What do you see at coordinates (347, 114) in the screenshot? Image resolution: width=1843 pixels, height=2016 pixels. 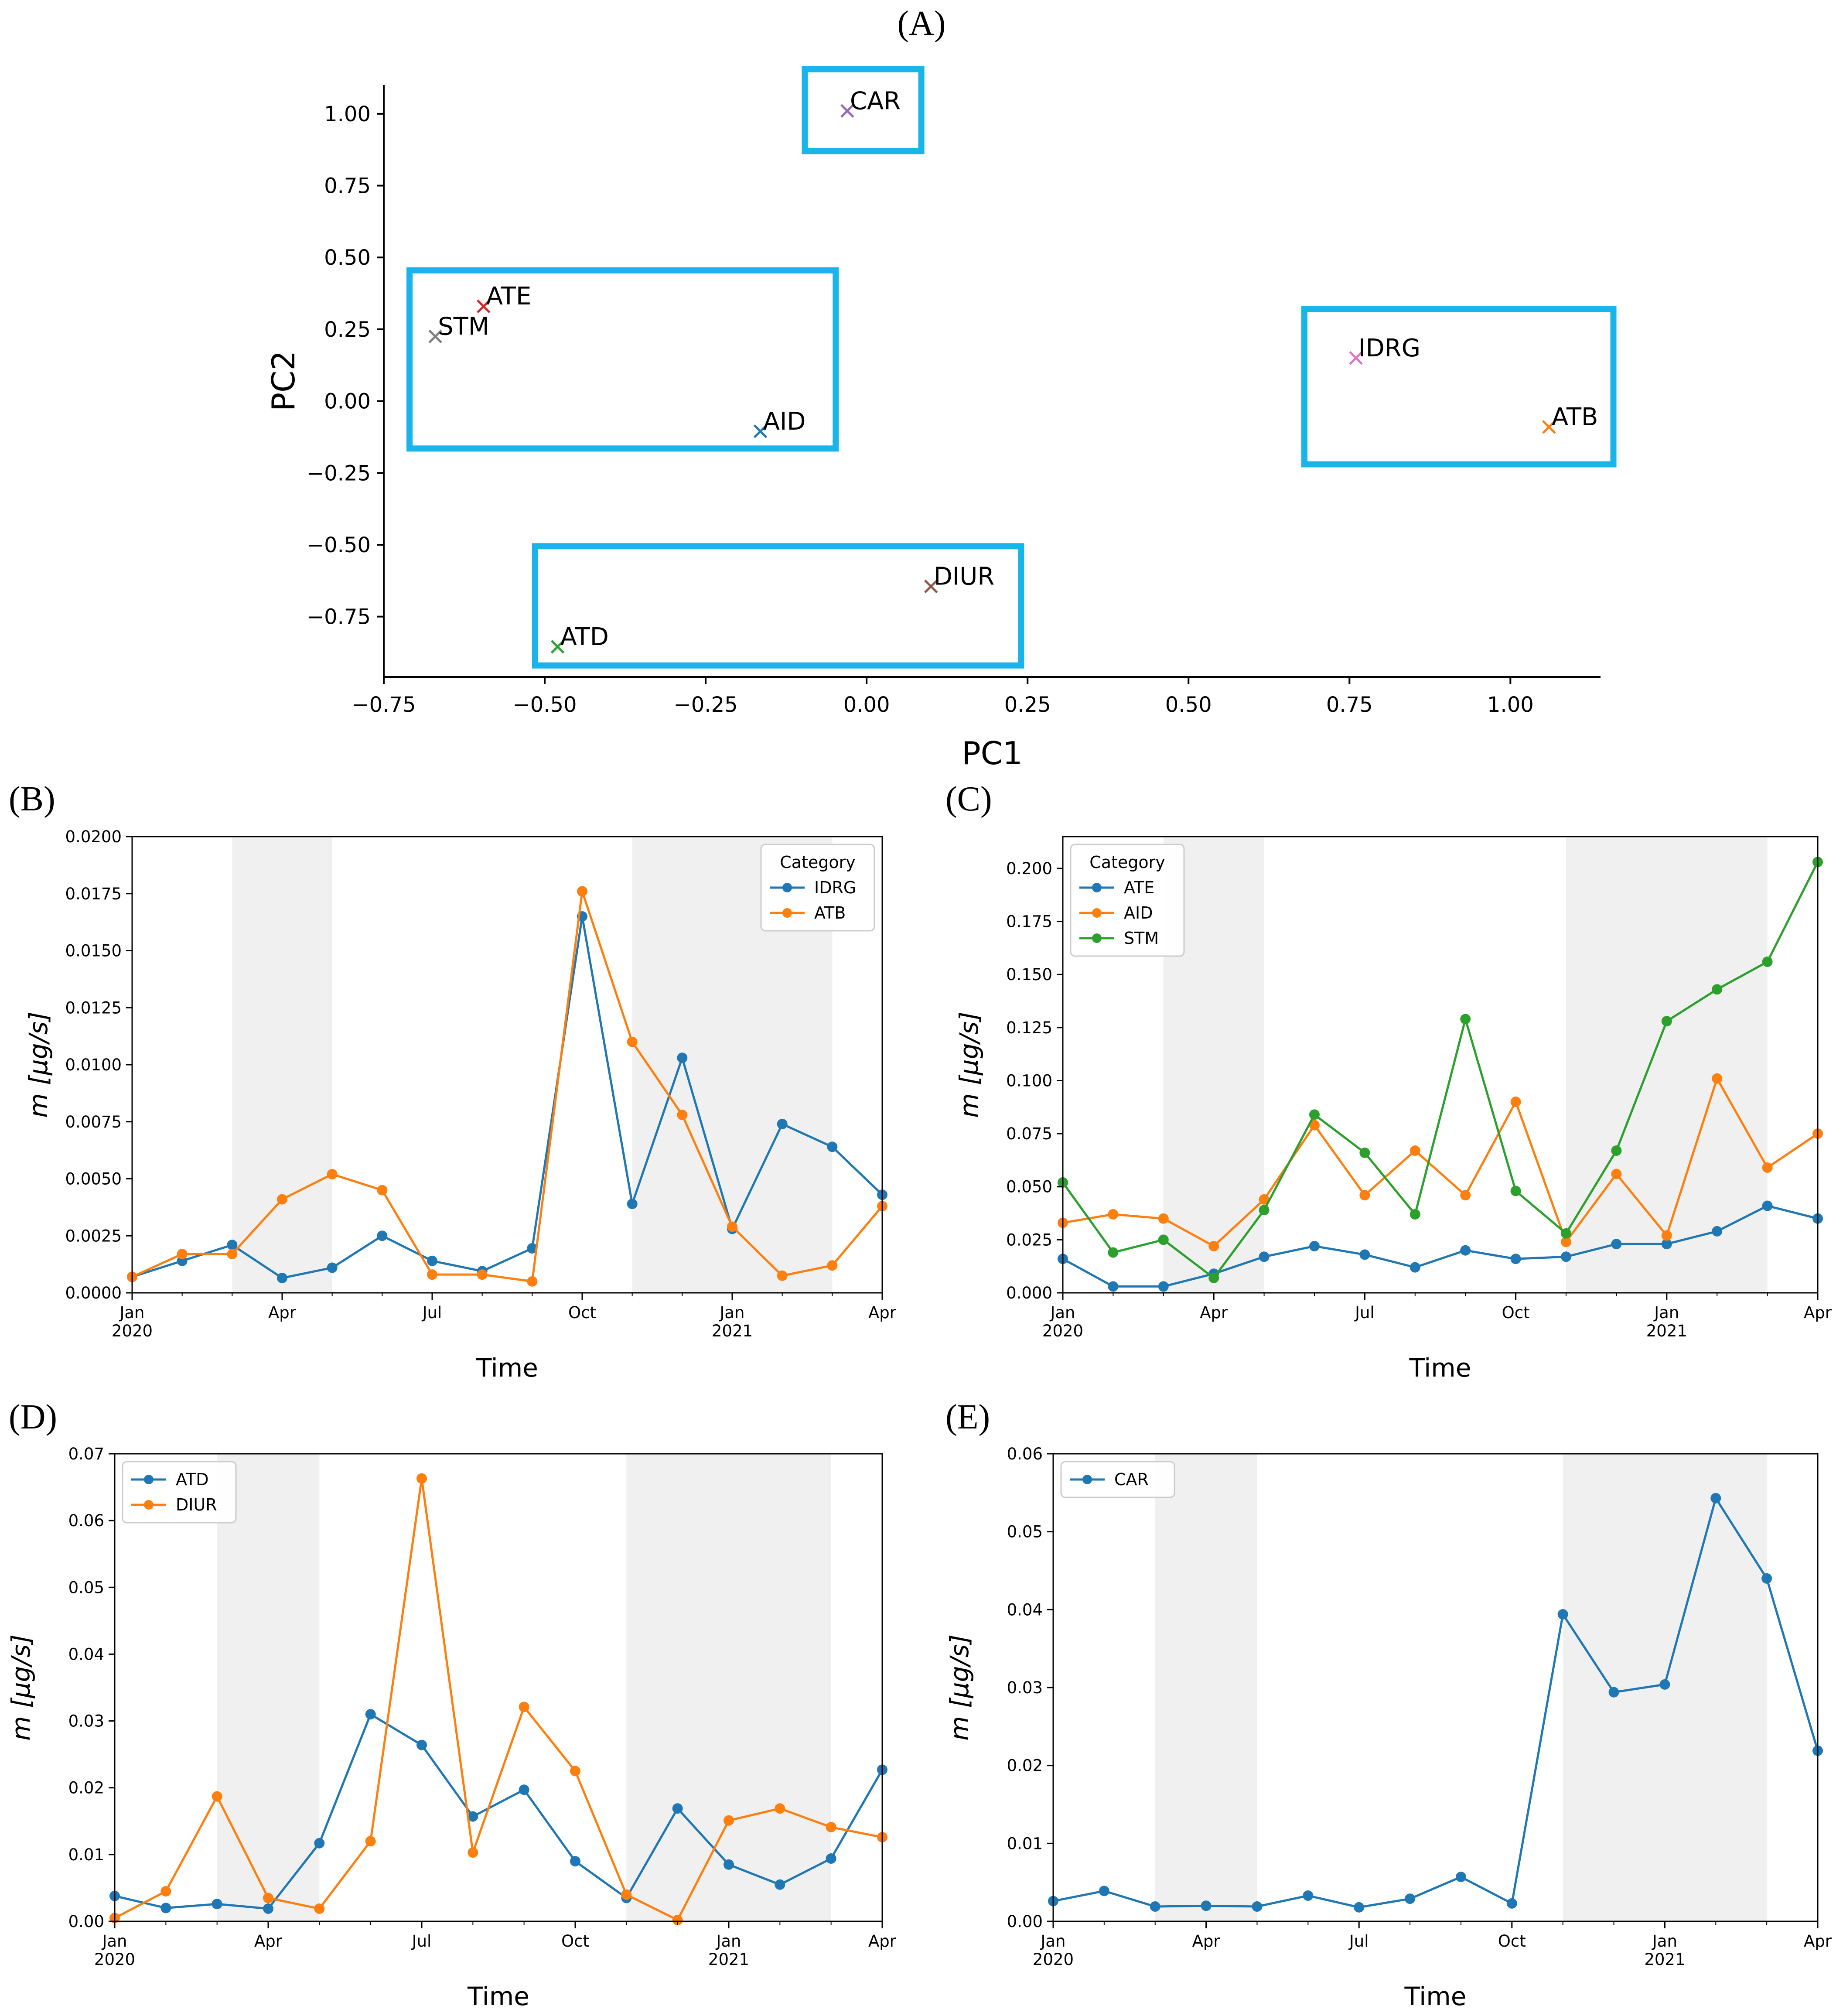 I see `y-tick-label: 1.00` at bounding box center [347, 114].